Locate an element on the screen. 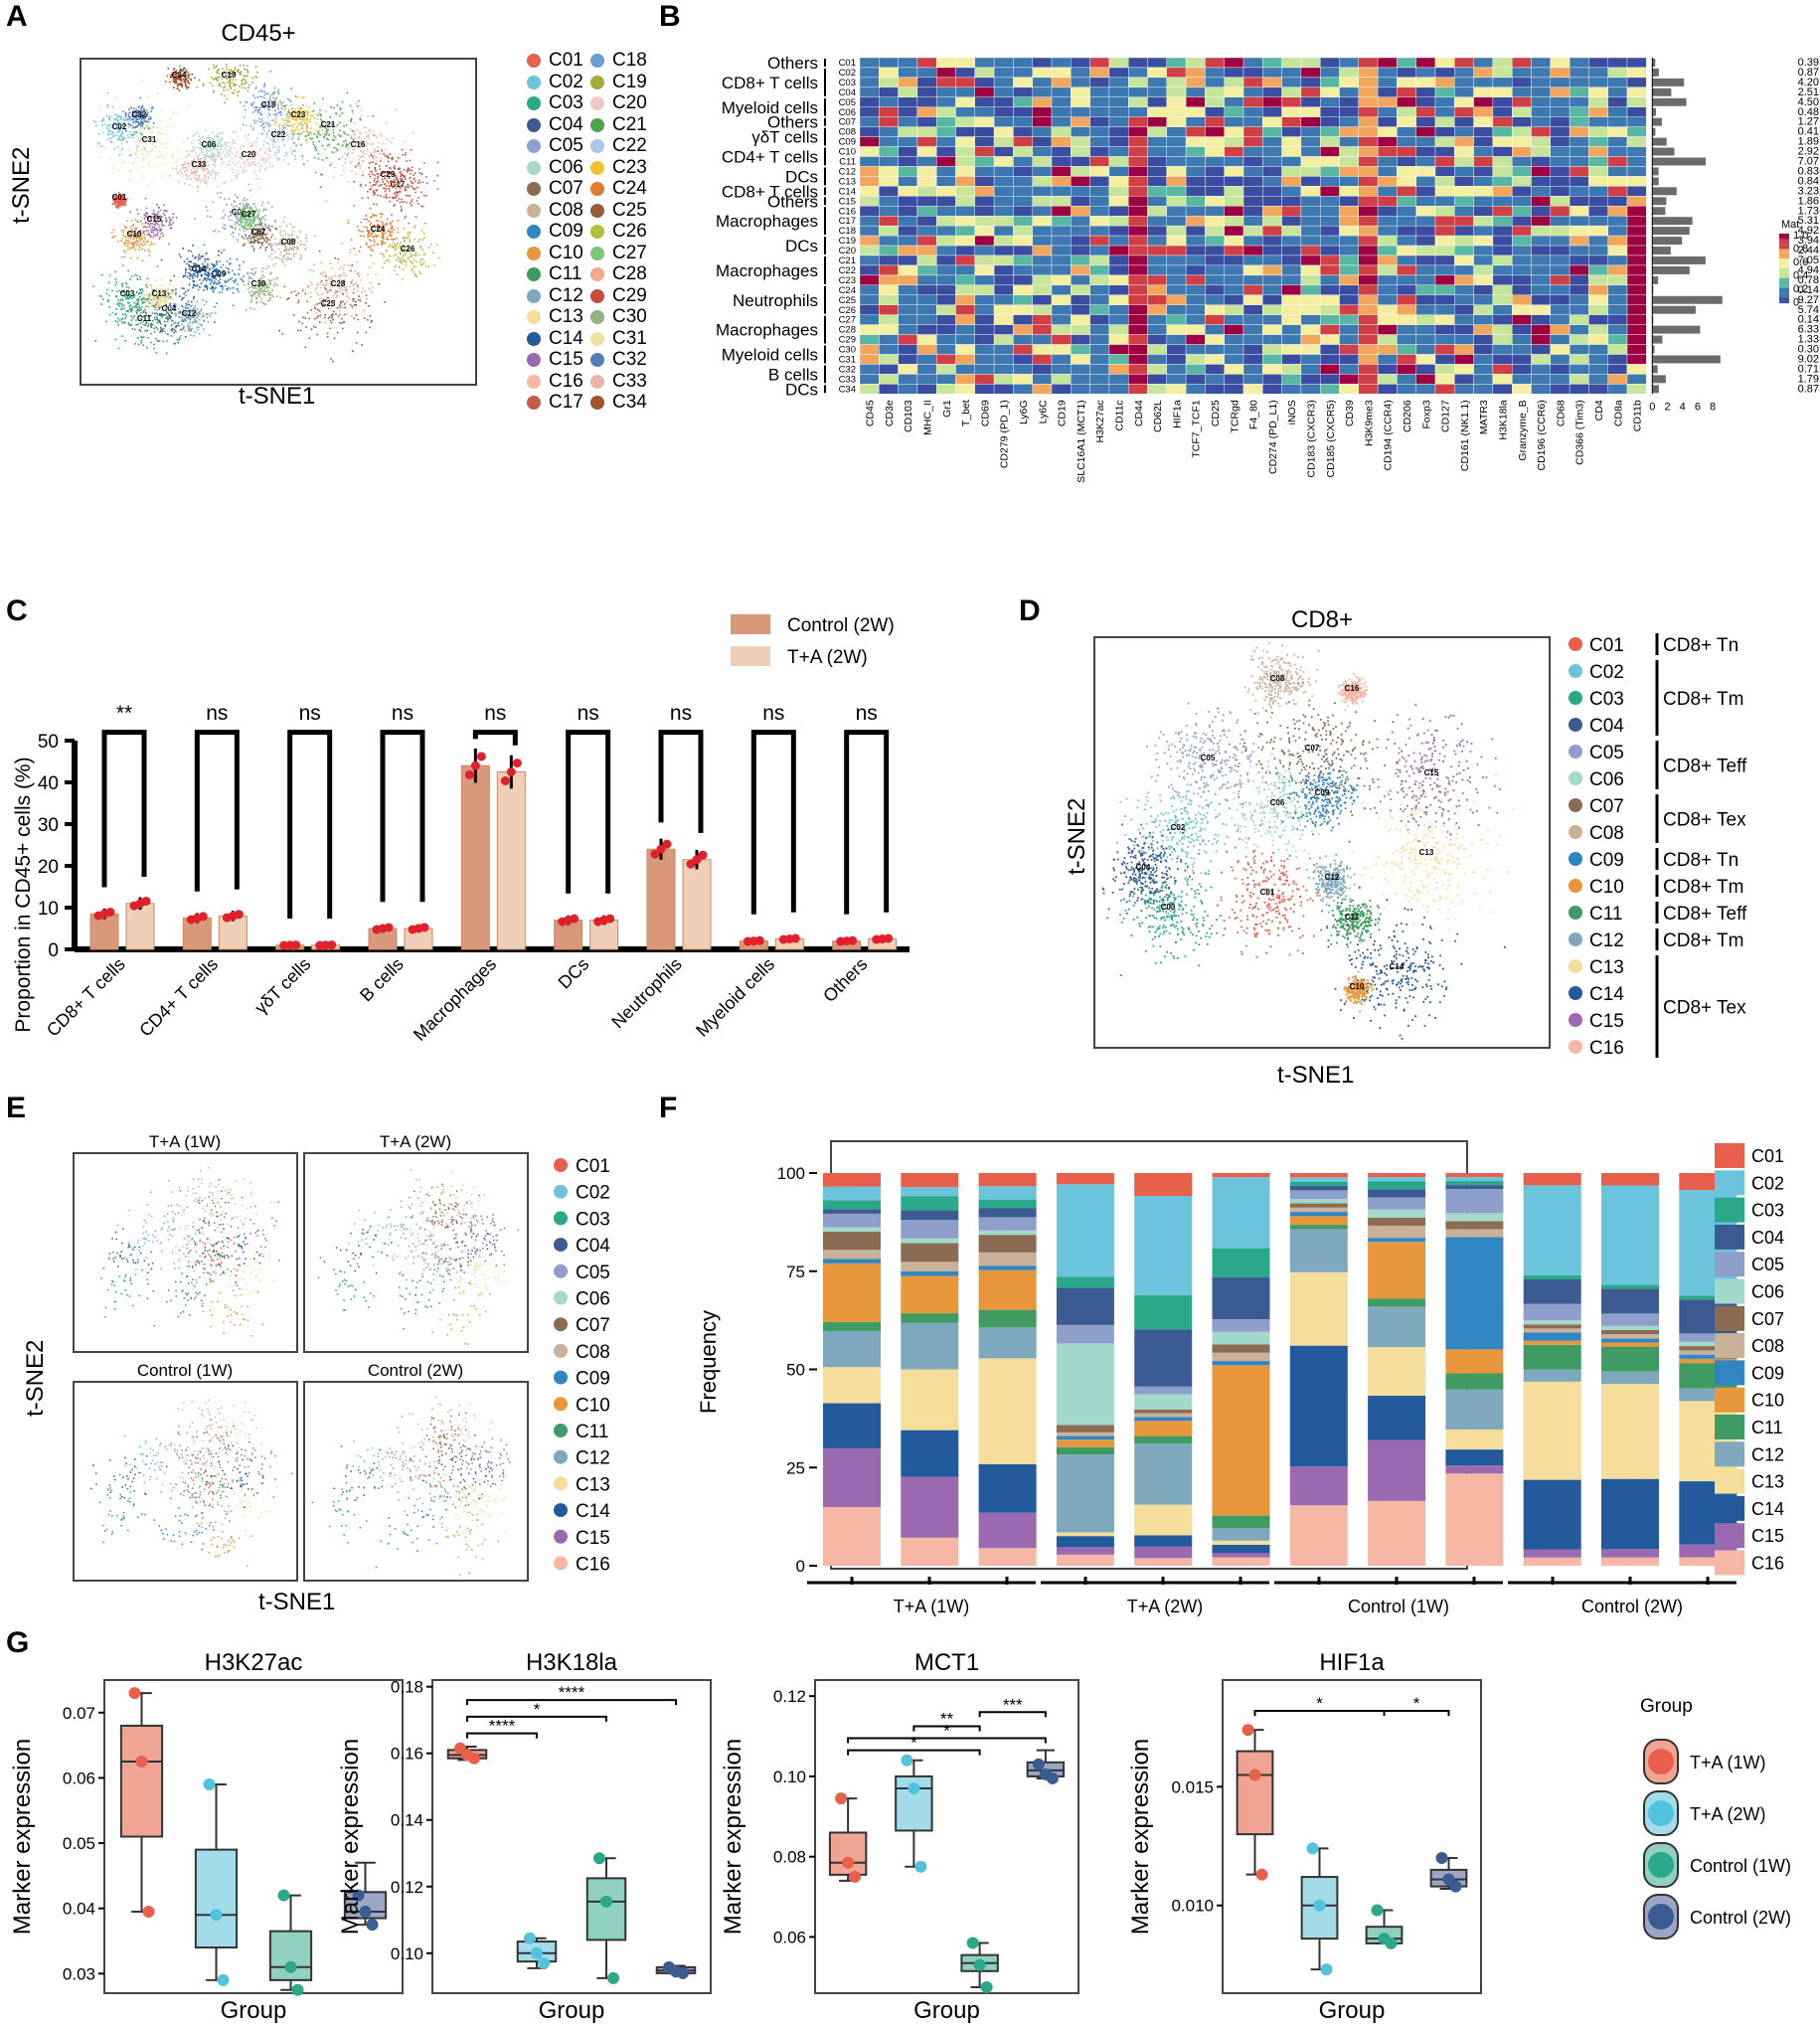  x-axis-title: Group is located at coordinates (946, 2010).